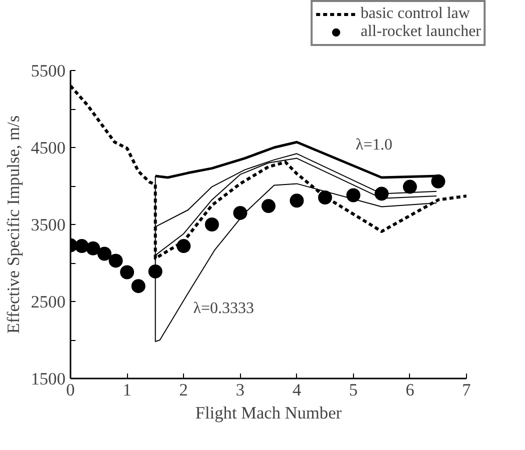 The image size is (525, 450). What do you see at coordinates (223, 308) in the screenshot?
I see `annotation: λ=0.3333` at bounding box center [223, 308].